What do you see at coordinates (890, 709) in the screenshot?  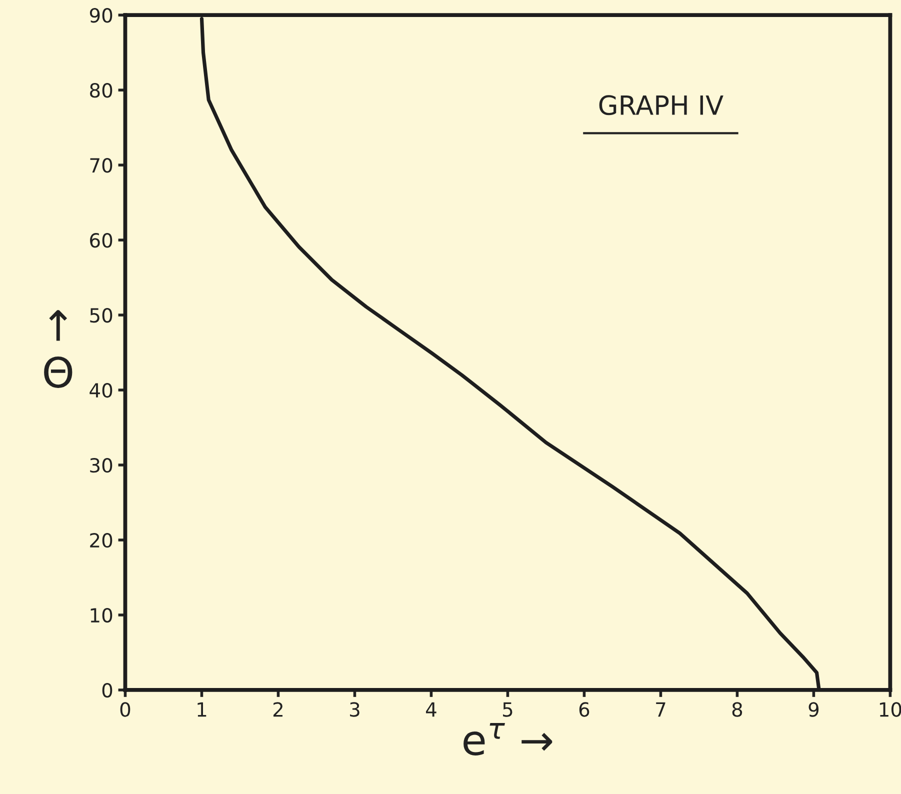 I see `x-tick-label: 10` at bounding box center [890, 709].